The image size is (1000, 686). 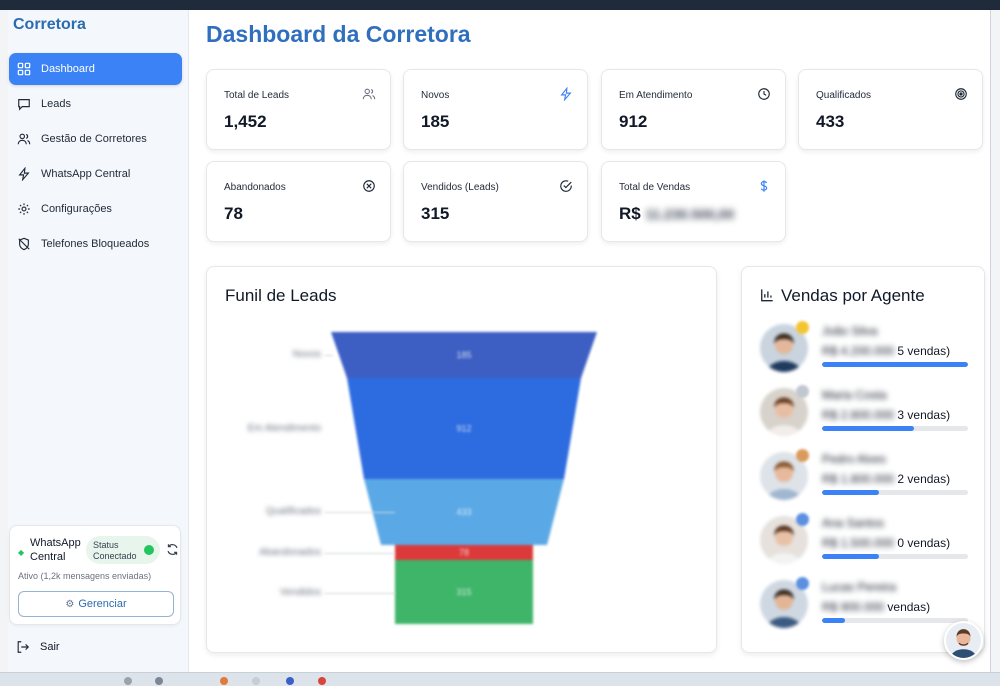 I want to click on window-right-edge, so click(x=995, y=348).